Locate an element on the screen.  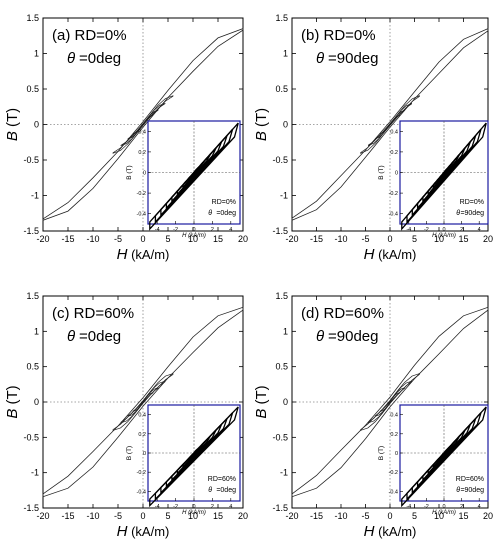
inset-y-axis-title: B (T) is located at coordinates (129, 172).